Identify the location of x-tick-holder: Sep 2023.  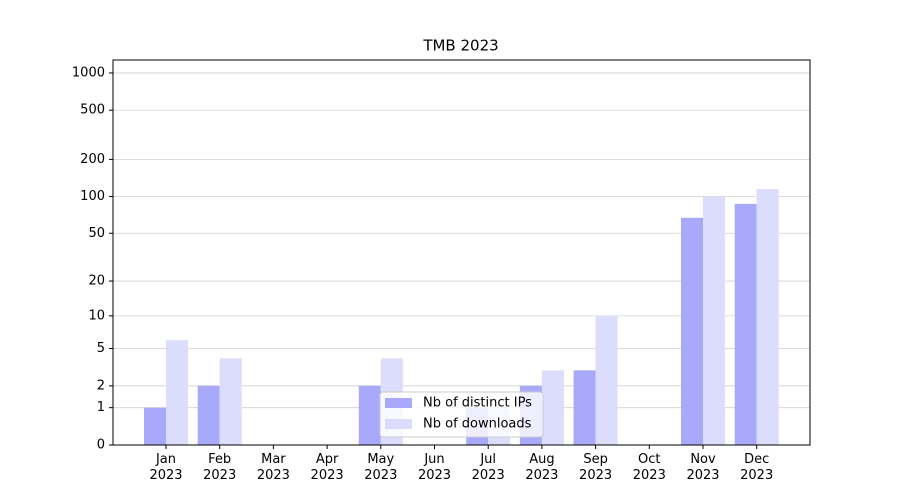
(596, 467).